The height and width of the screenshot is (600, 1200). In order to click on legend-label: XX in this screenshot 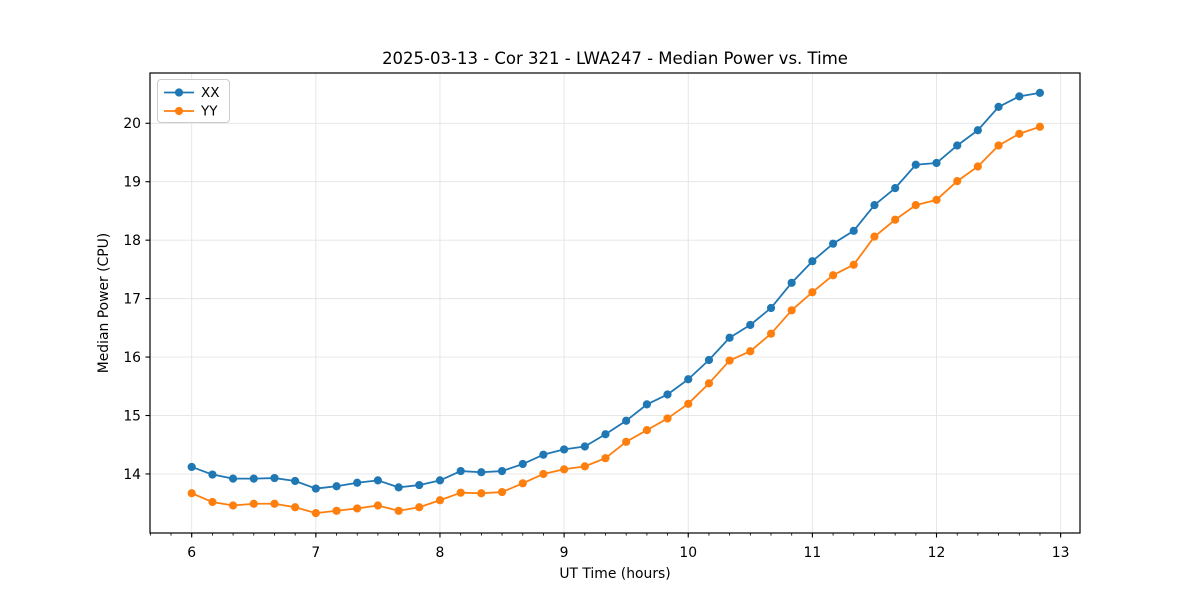, I will do `click(210, 93)`.